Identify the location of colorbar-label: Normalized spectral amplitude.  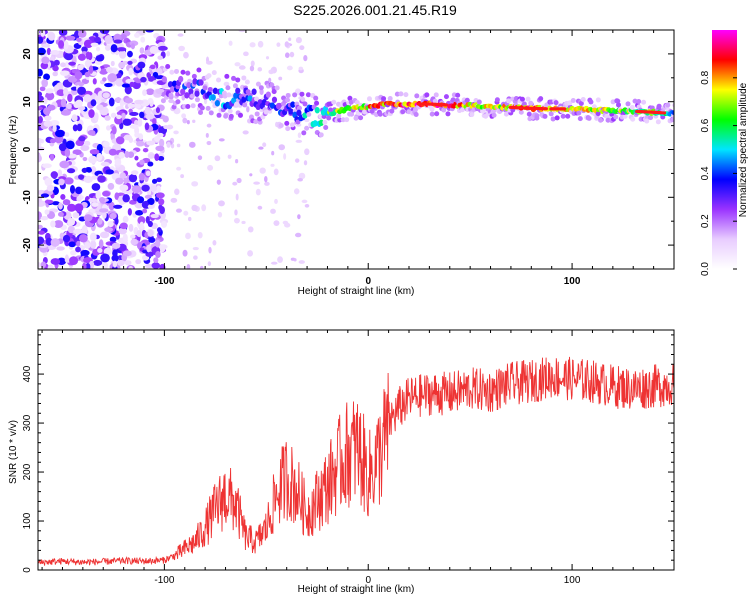
(743, 149).